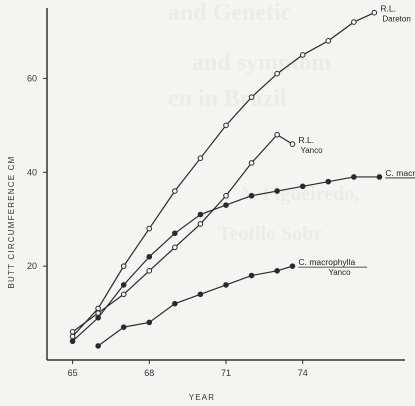 The width and height of the screenshot is (415, 406). Describe the element at coordinates (149, 373) in the screenshot. I see `x-tick-label: 68` at that location.